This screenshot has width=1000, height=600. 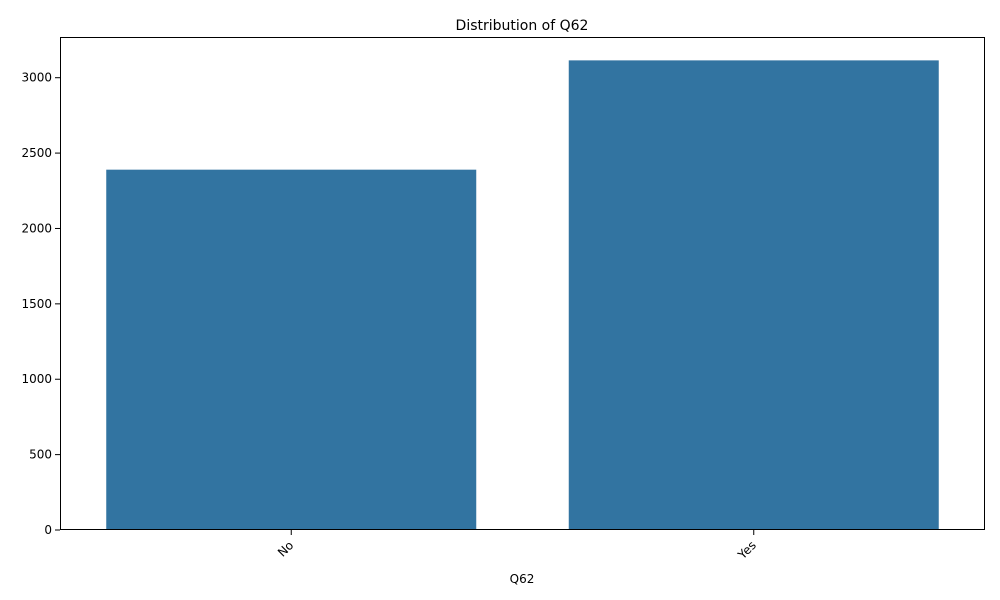 I want to click on y-tick-label: 0, so click(x=48, y=530).